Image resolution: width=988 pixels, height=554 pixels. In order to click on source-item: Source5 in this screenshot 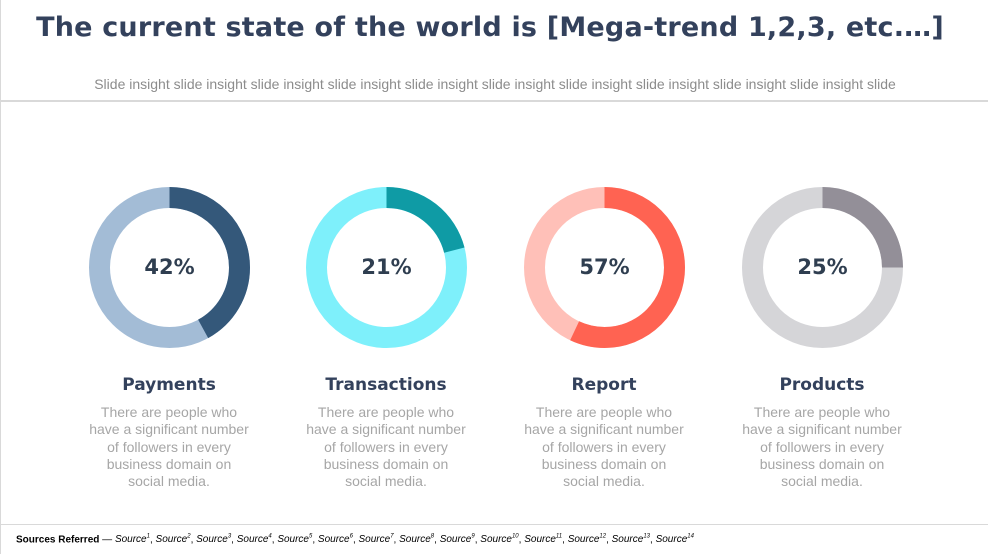, I will do `click(294, 539)`.